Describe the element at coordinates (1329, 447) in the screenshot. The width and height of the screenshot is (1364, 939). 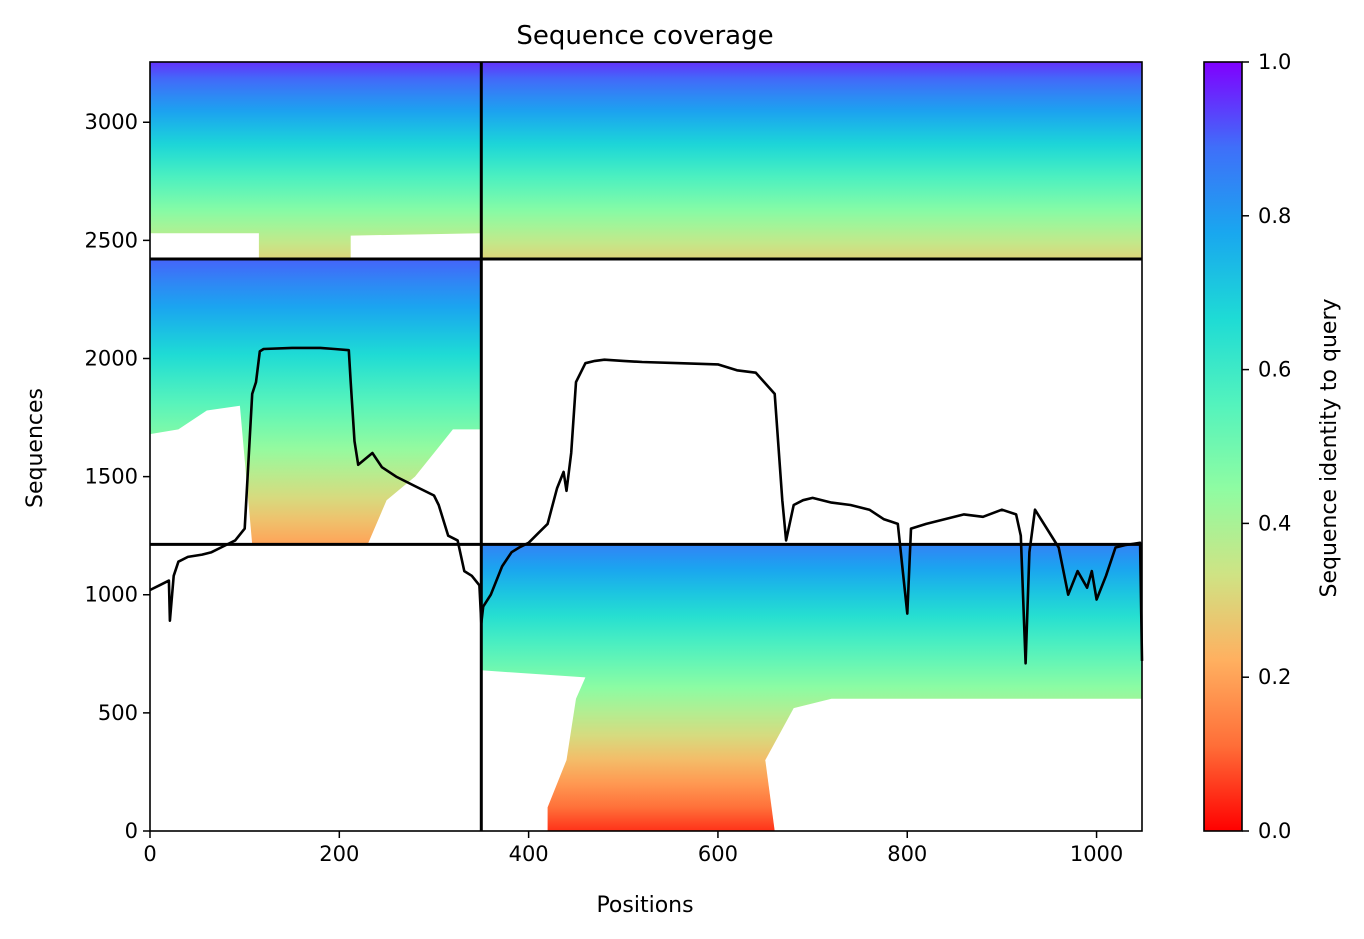
I see `colorbar-title: Sequence identity to query` at that location.